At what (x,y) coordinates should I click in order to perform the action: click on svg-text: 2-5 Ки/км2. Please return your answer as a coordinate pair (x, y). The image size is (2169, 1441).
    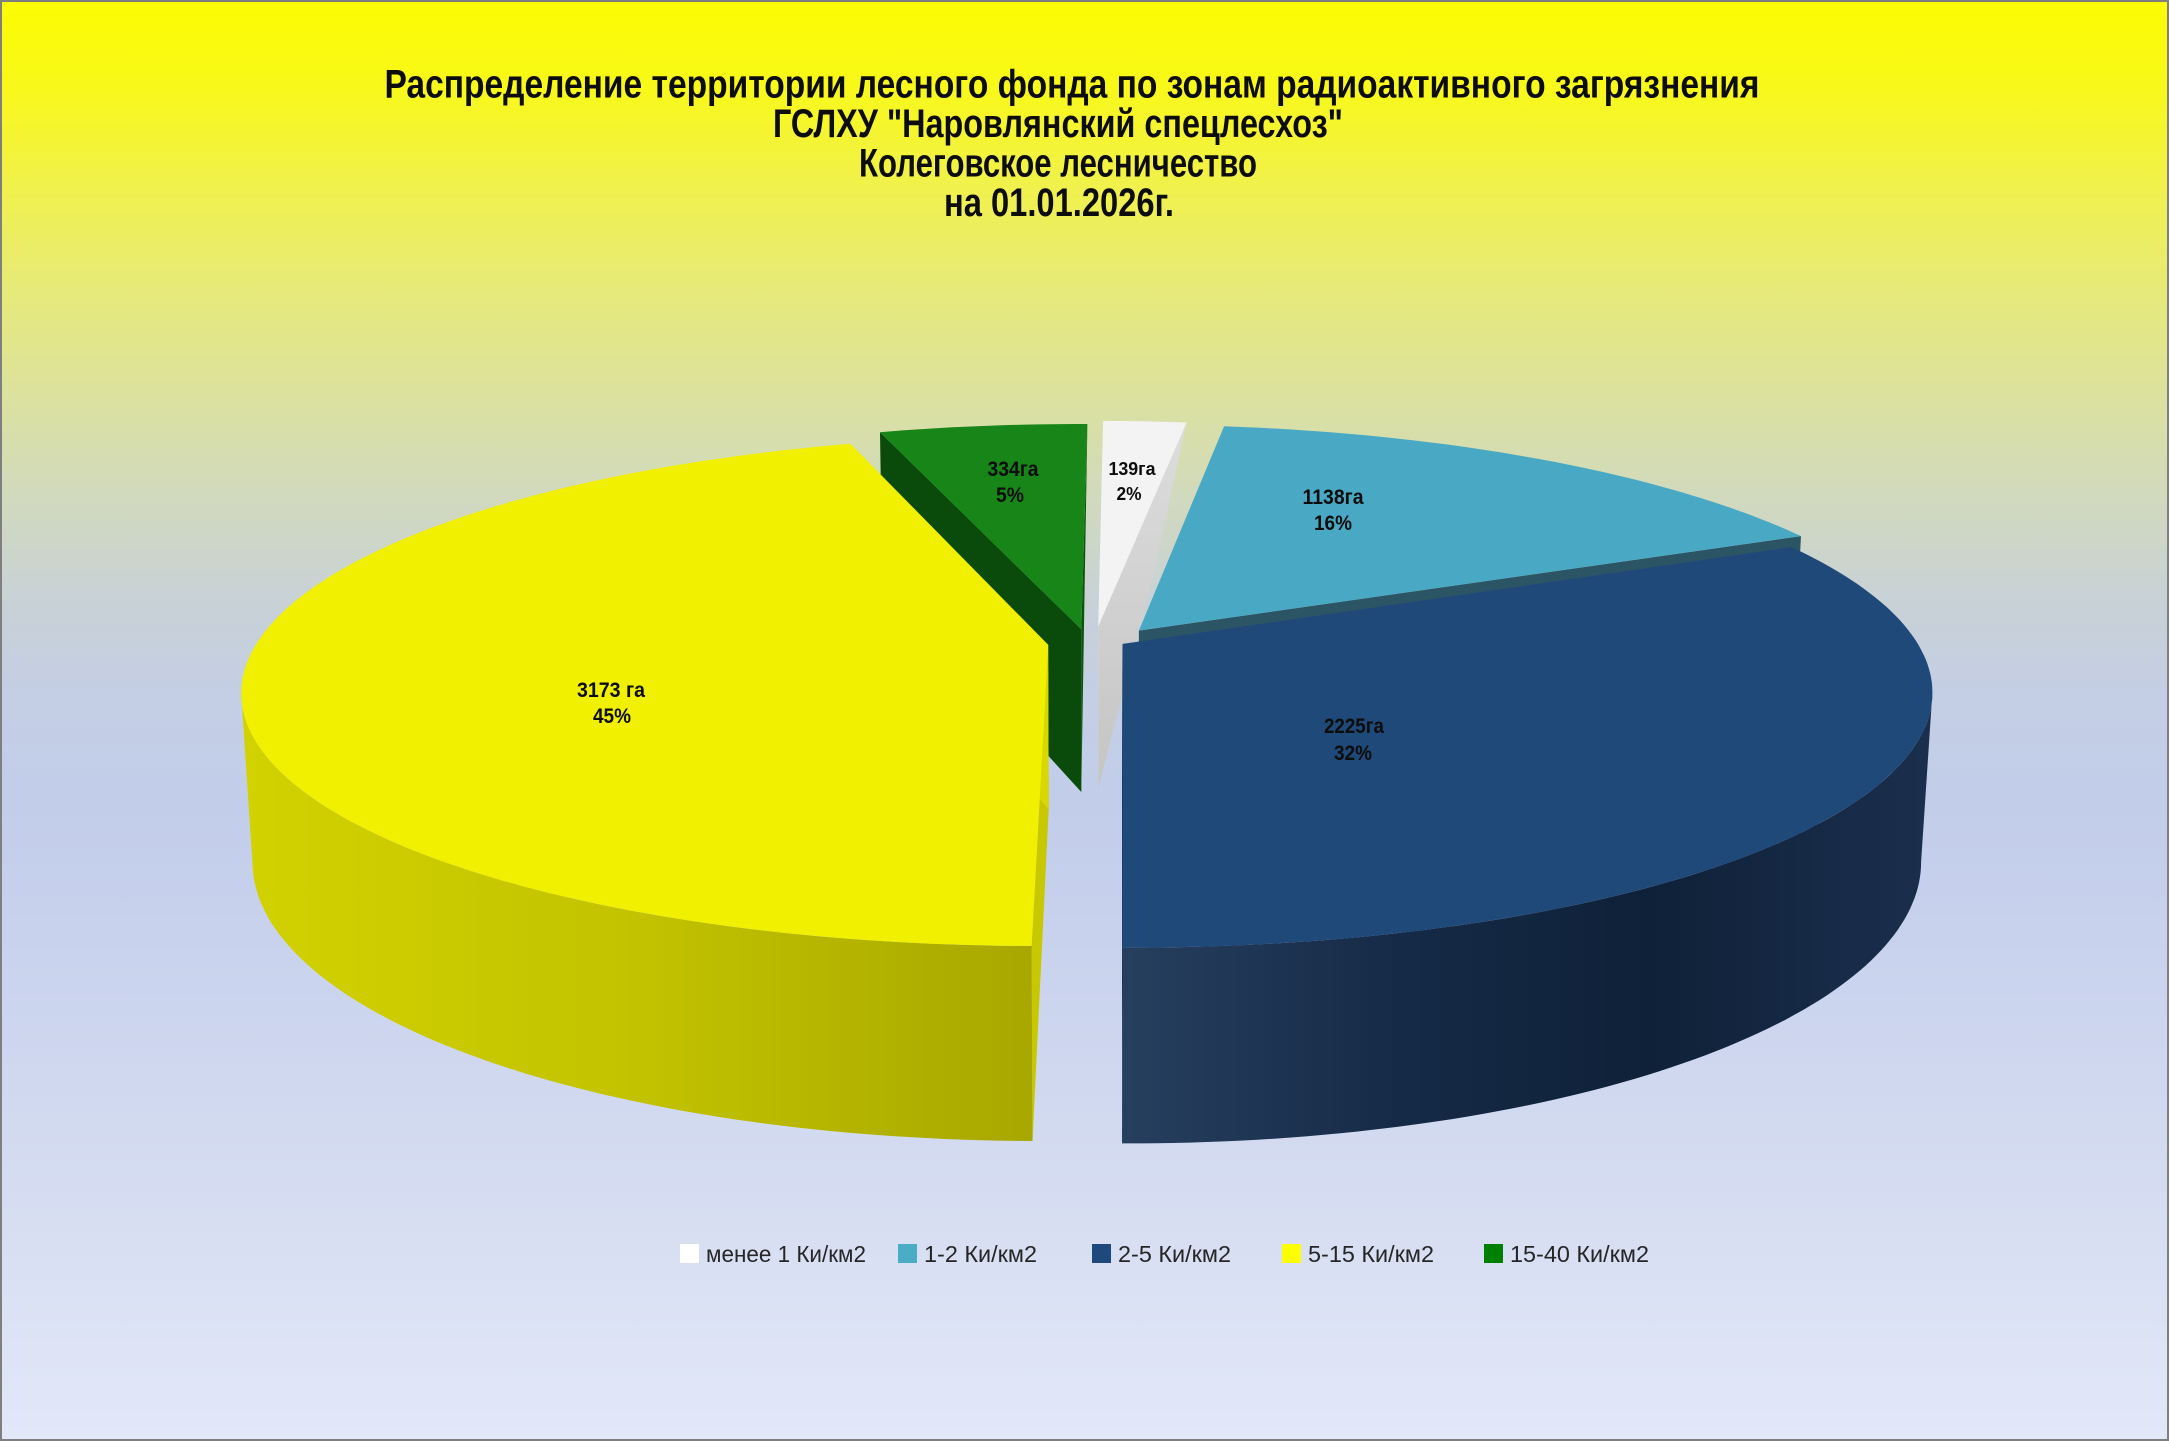
    Looking at the image, I should click on (1174, 1254).